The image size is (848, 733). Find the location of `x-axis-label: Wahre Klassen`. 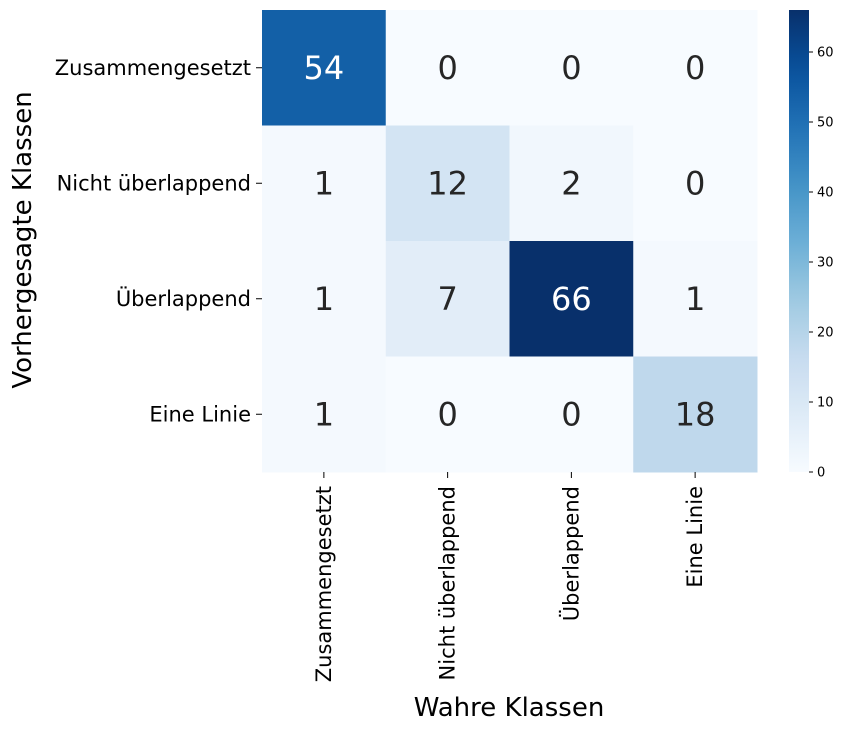

x-axis-label: Wahre Klassen is located at coordinates (509, 708).